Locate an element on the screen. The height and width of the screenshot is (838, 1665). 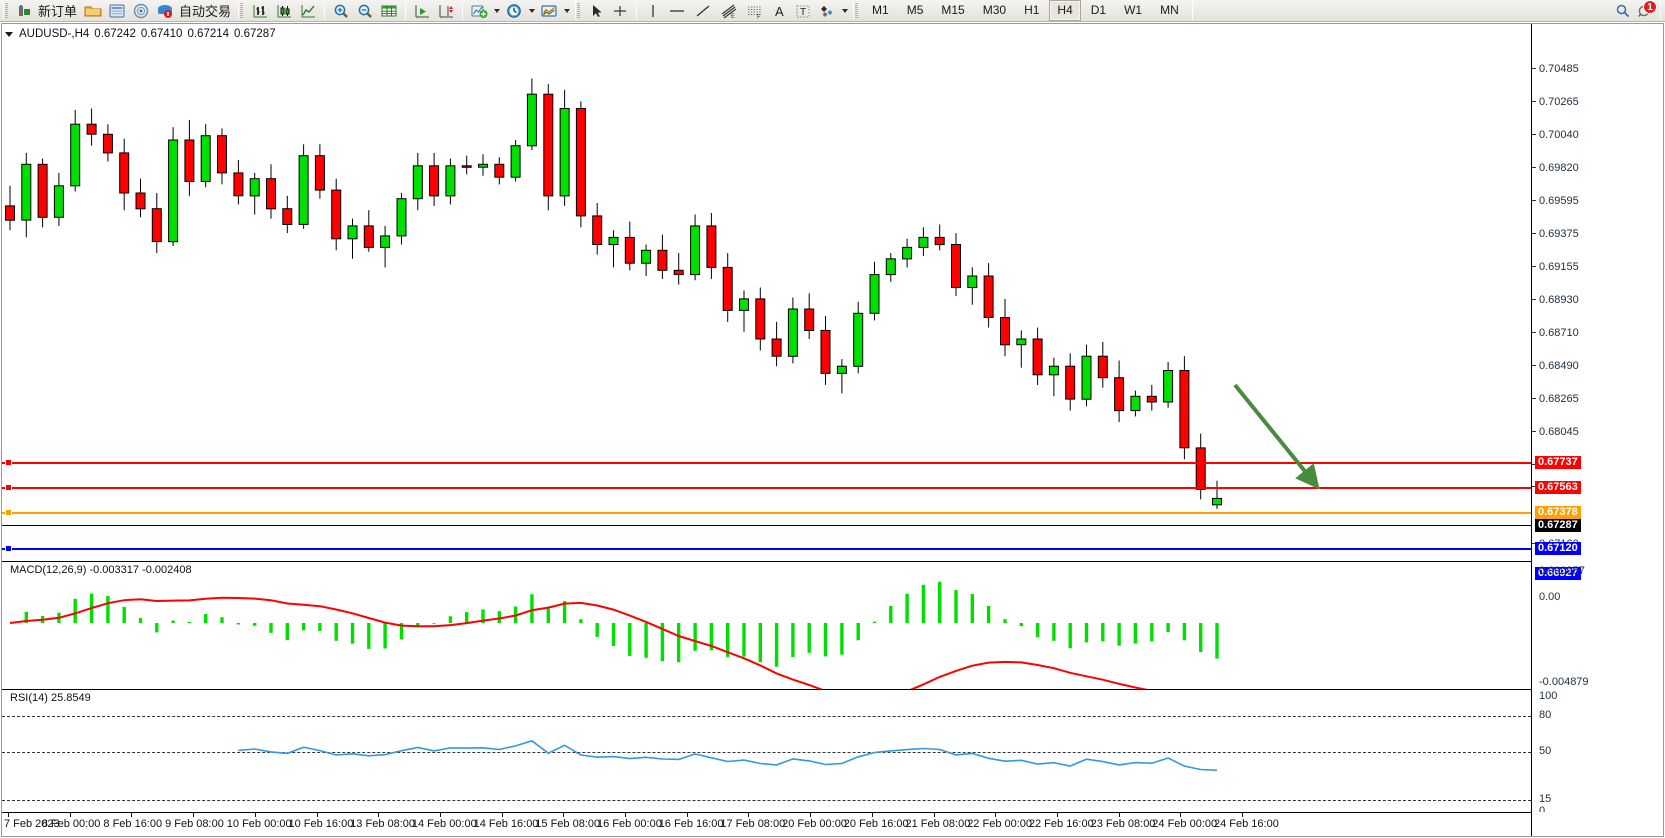
time-axis-label: 15 Feb 08:00 is located at coordinates (568, 824).